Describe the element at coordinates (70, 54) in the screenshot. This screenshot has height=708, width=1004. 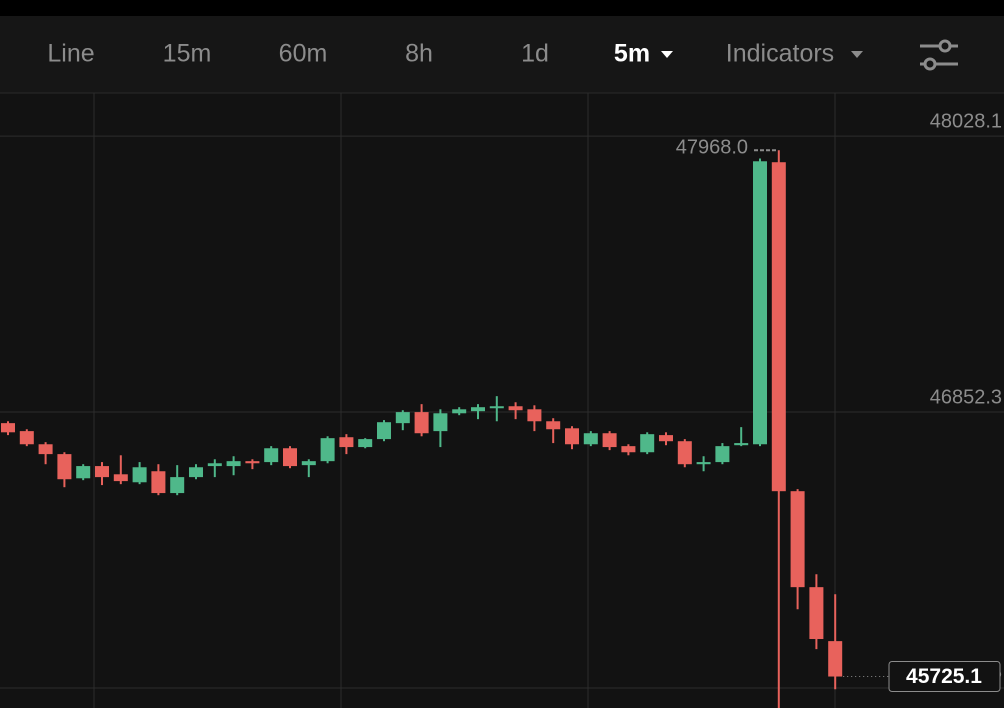
I see `tab-line: Line` at that location.